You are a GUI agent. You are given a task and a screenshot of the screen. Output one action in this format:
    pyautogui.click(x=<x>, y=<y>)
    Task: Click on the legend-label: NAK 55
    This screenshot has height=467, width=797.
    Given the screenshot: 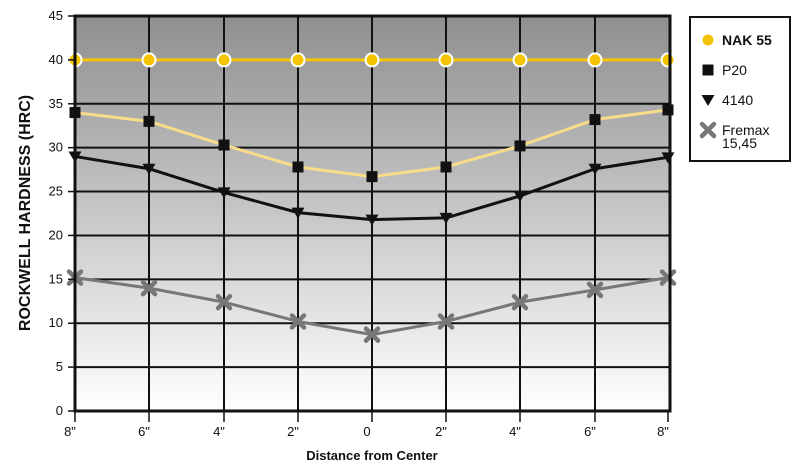 What is the action you would take?
    pyautogui.click(x=747, y=40)
    